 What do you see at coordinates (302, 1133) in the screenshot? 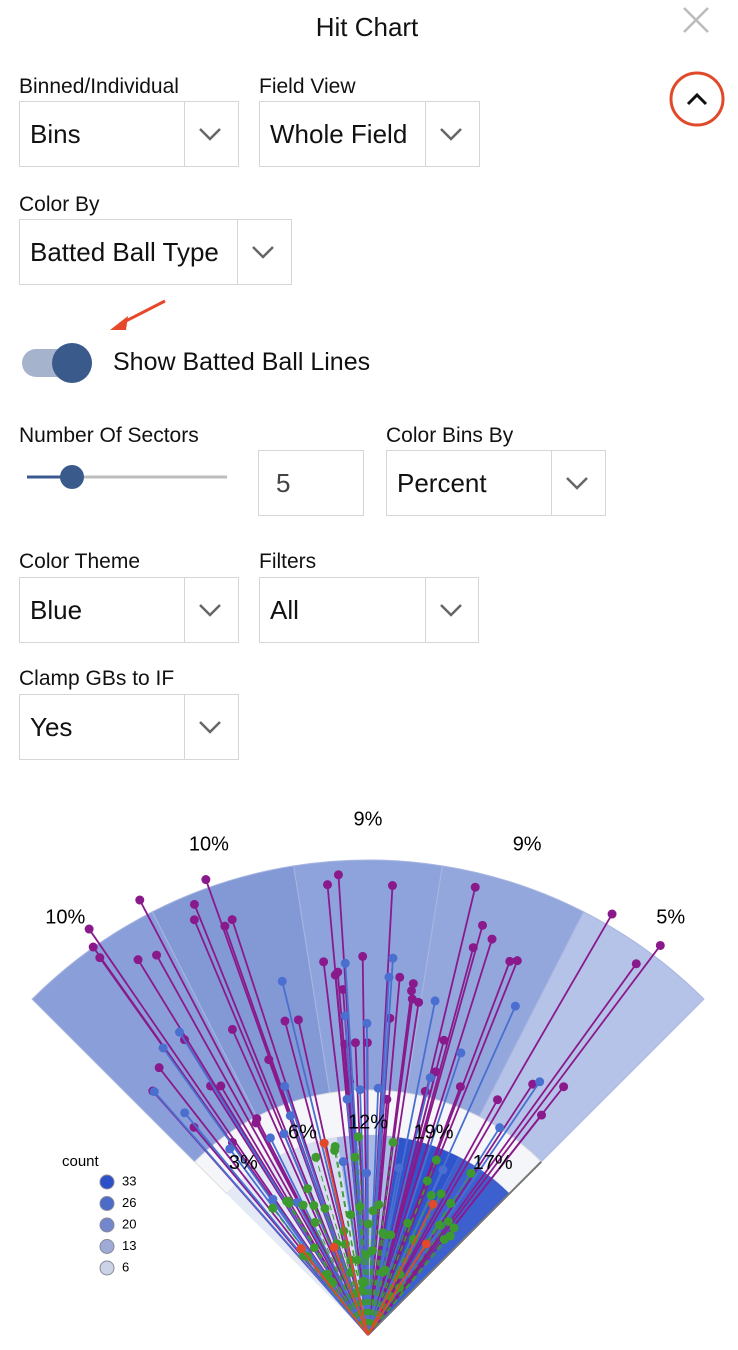
I see `sector-label: 6%` at bounding box center [302, 1133].